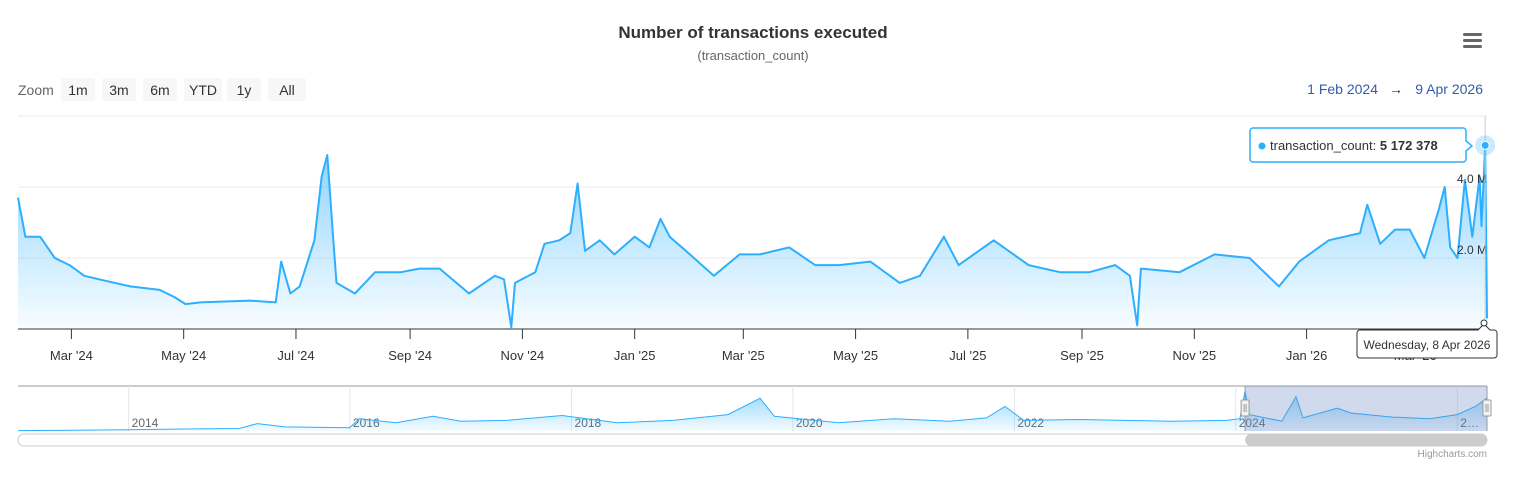 This screenshot has width=1515, height=479. I want to click on svg-text: transaction_count: 5 172 378, so click(1354, 145).